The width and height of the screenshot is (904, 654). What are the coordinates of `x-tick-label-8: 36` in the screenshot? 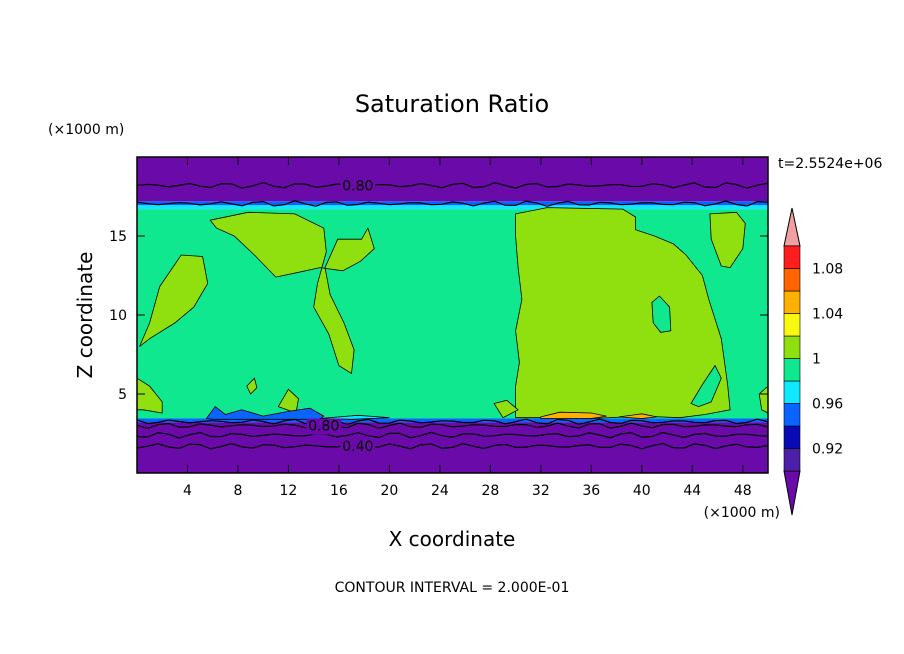 It's located at (591, 491).